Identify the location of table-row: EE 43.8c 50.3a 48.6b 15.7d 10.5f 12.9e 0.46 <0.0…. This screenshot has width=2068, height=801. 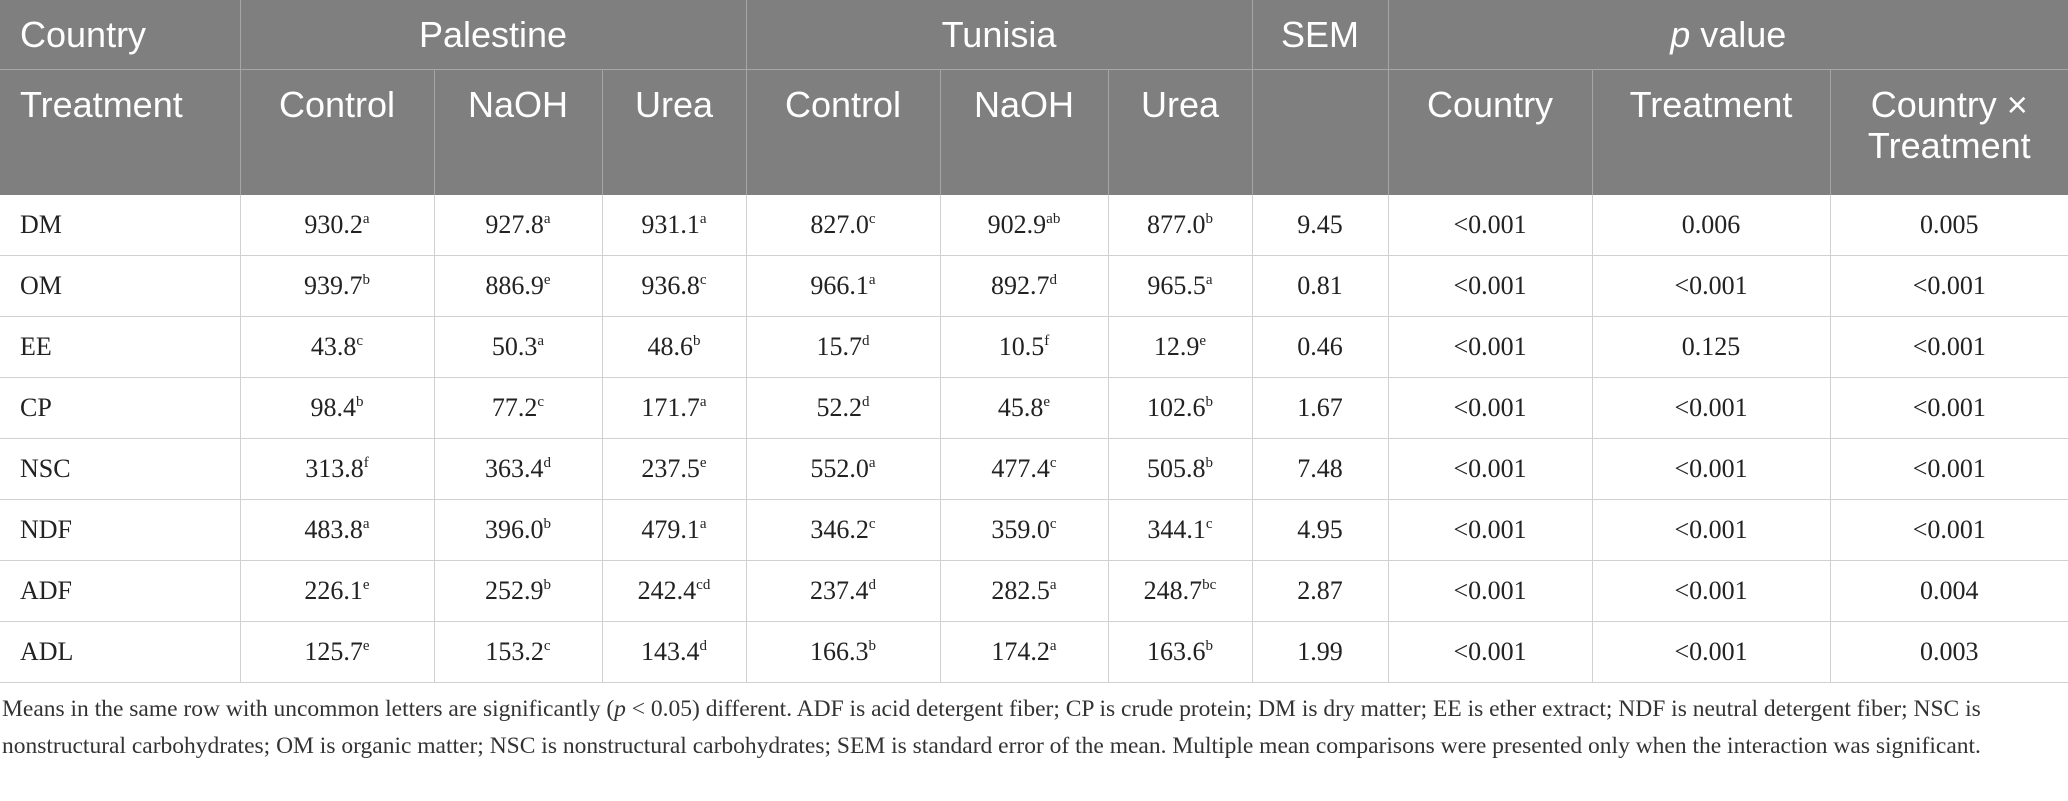
(1034, 347).